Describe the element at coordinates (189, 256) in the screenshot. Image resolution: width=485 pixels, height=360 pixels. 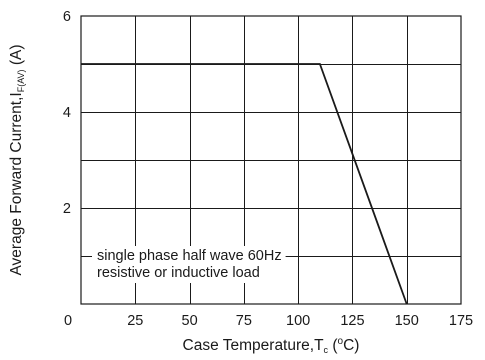
I see `annotation-line-1: single phase half wave 60Hz` at that location.